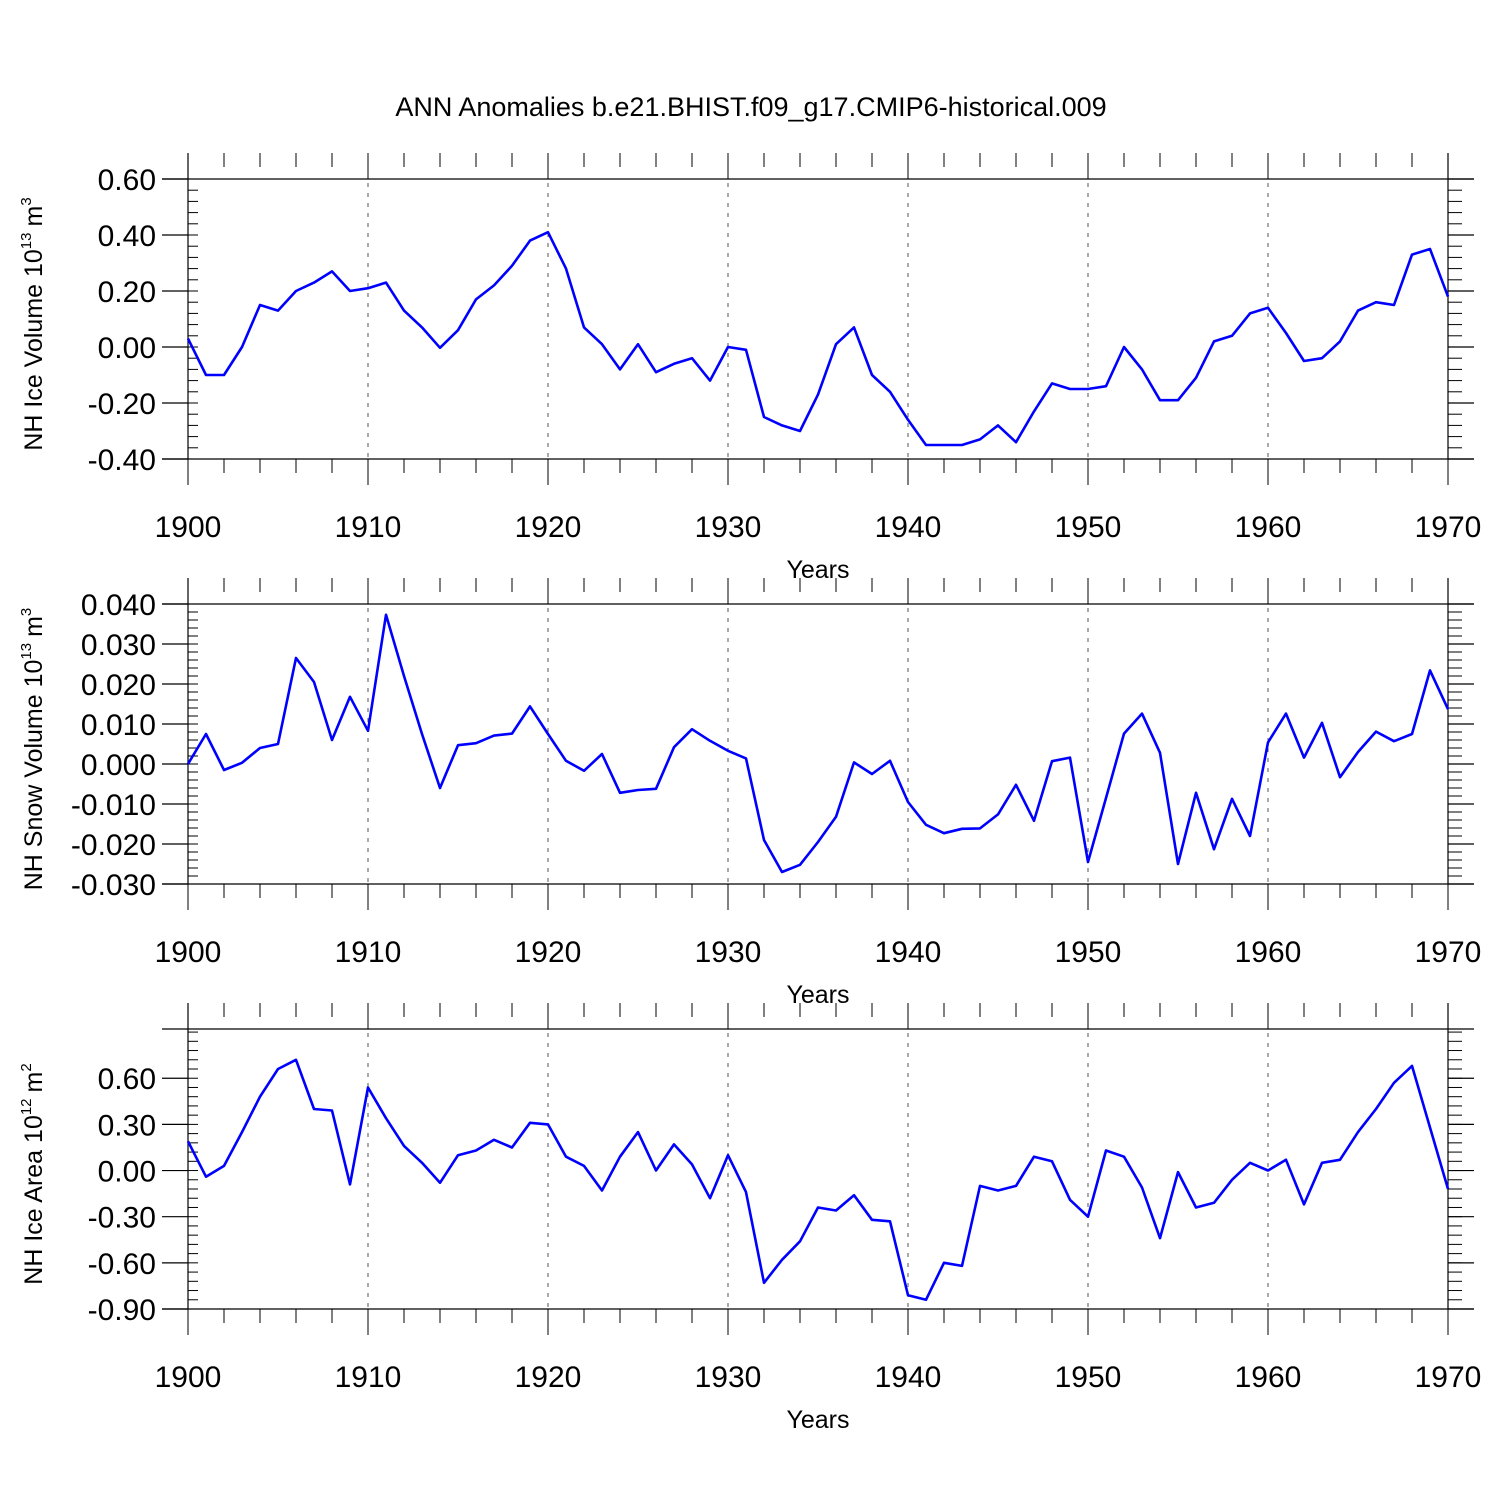 The width and height of the screenshot is (1500, 1500). What do you see at coordinates (122, 1218) in the screenshot?
I see `y-tick-label: -0.30` at bounding box center [122, 1218].